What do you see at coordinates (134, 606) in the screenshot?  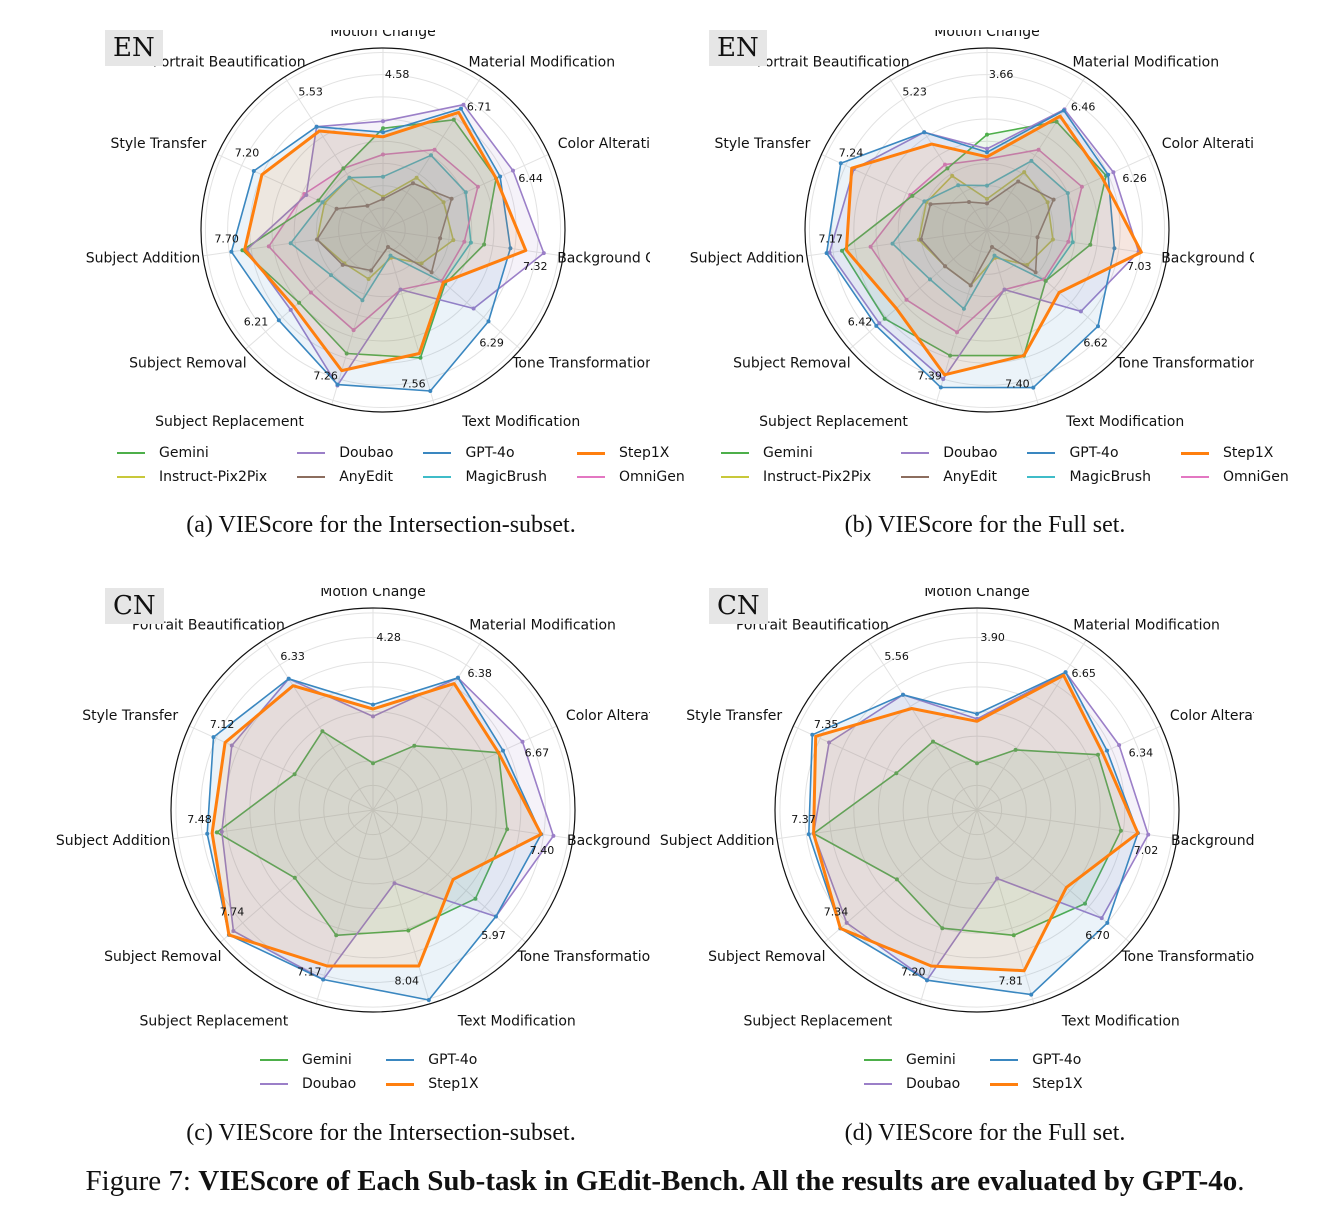 I see `language-tag: CN` at bounding box center [134, 606].